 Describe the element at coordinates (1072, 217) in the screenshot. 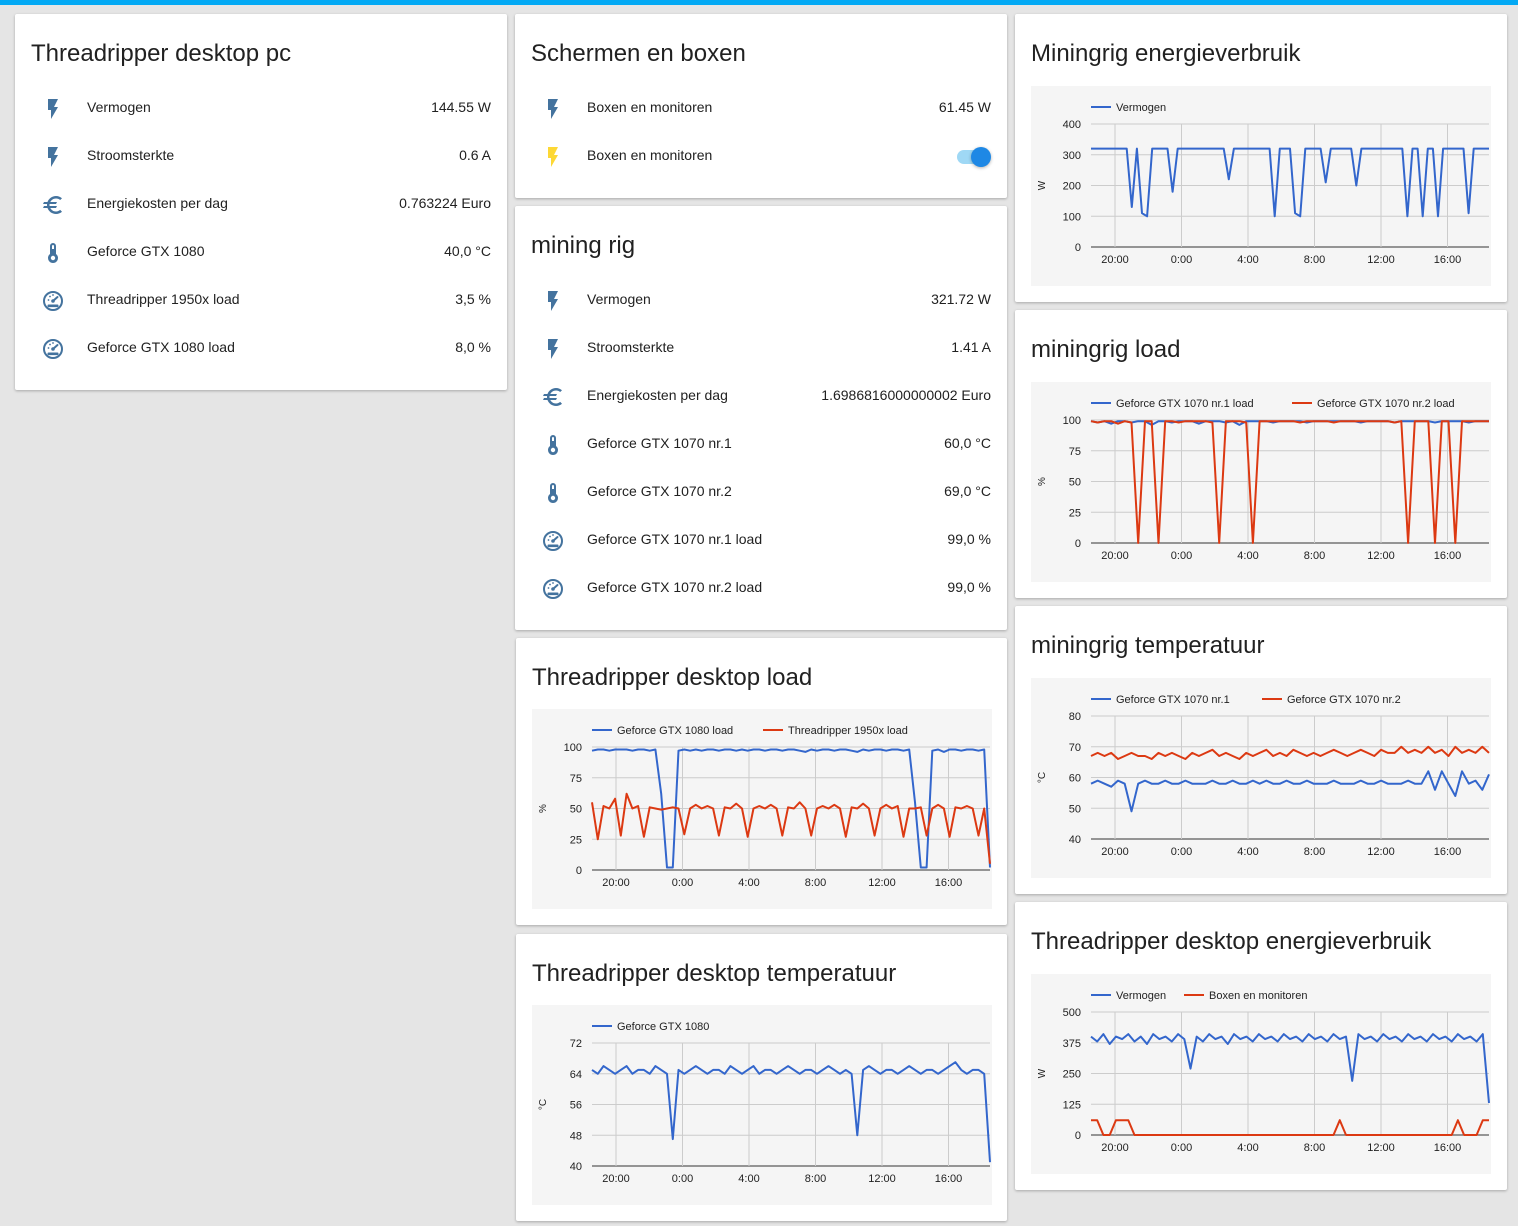

I see `y-tick-label: 100` at that location.